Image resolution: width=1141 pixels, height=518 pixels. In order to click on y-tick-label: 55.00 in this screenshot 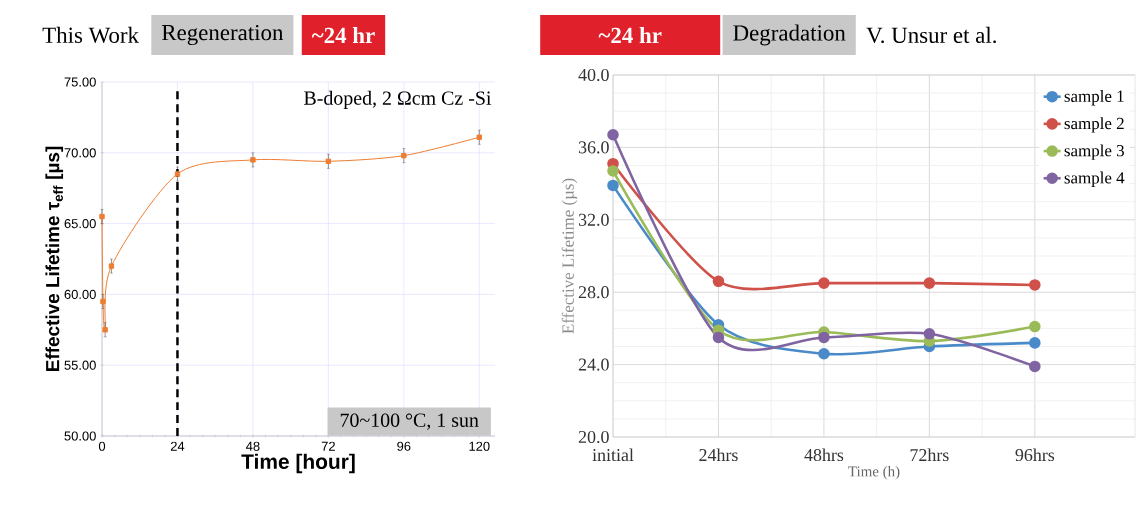, I will do `click(80, 365)`.